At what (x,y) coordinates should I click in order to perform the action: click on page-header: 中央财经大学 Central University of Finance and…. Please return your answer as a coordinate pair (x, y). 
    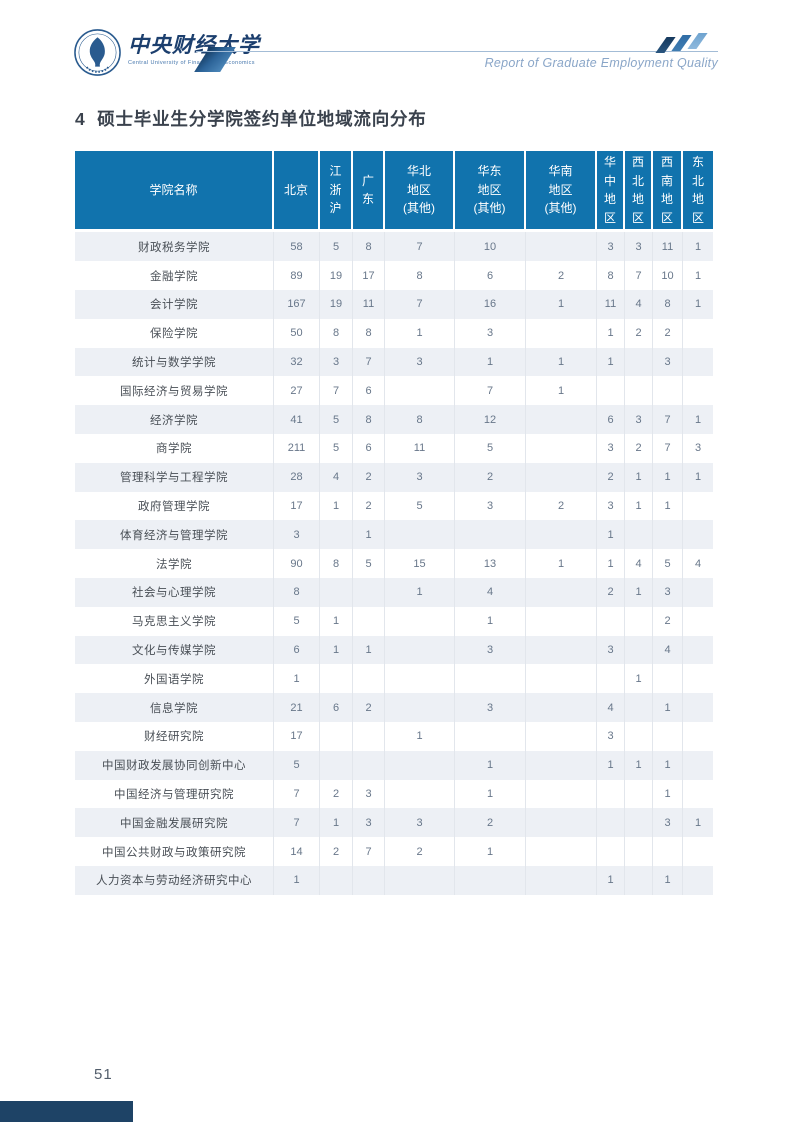
    Looking at the image, I should click on (396, 45).